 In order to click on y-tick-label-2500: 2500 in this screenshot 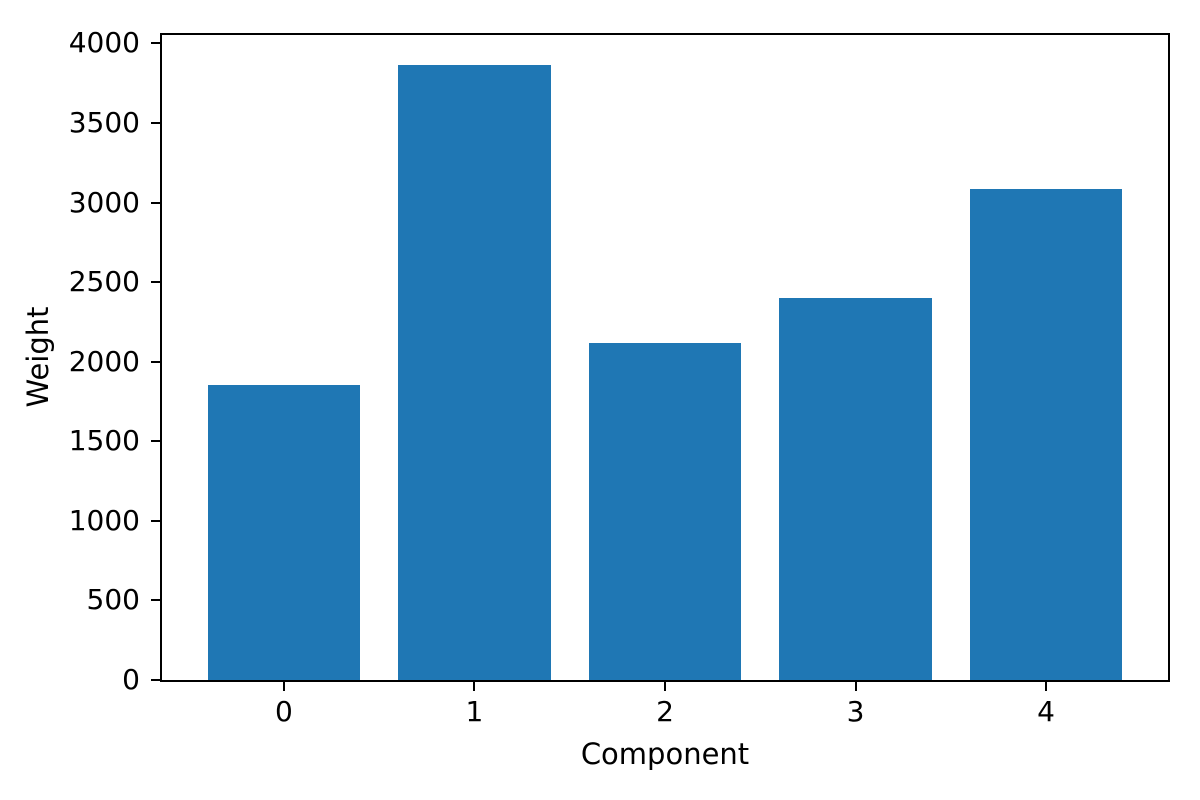, I will do `click(104, 282)`.